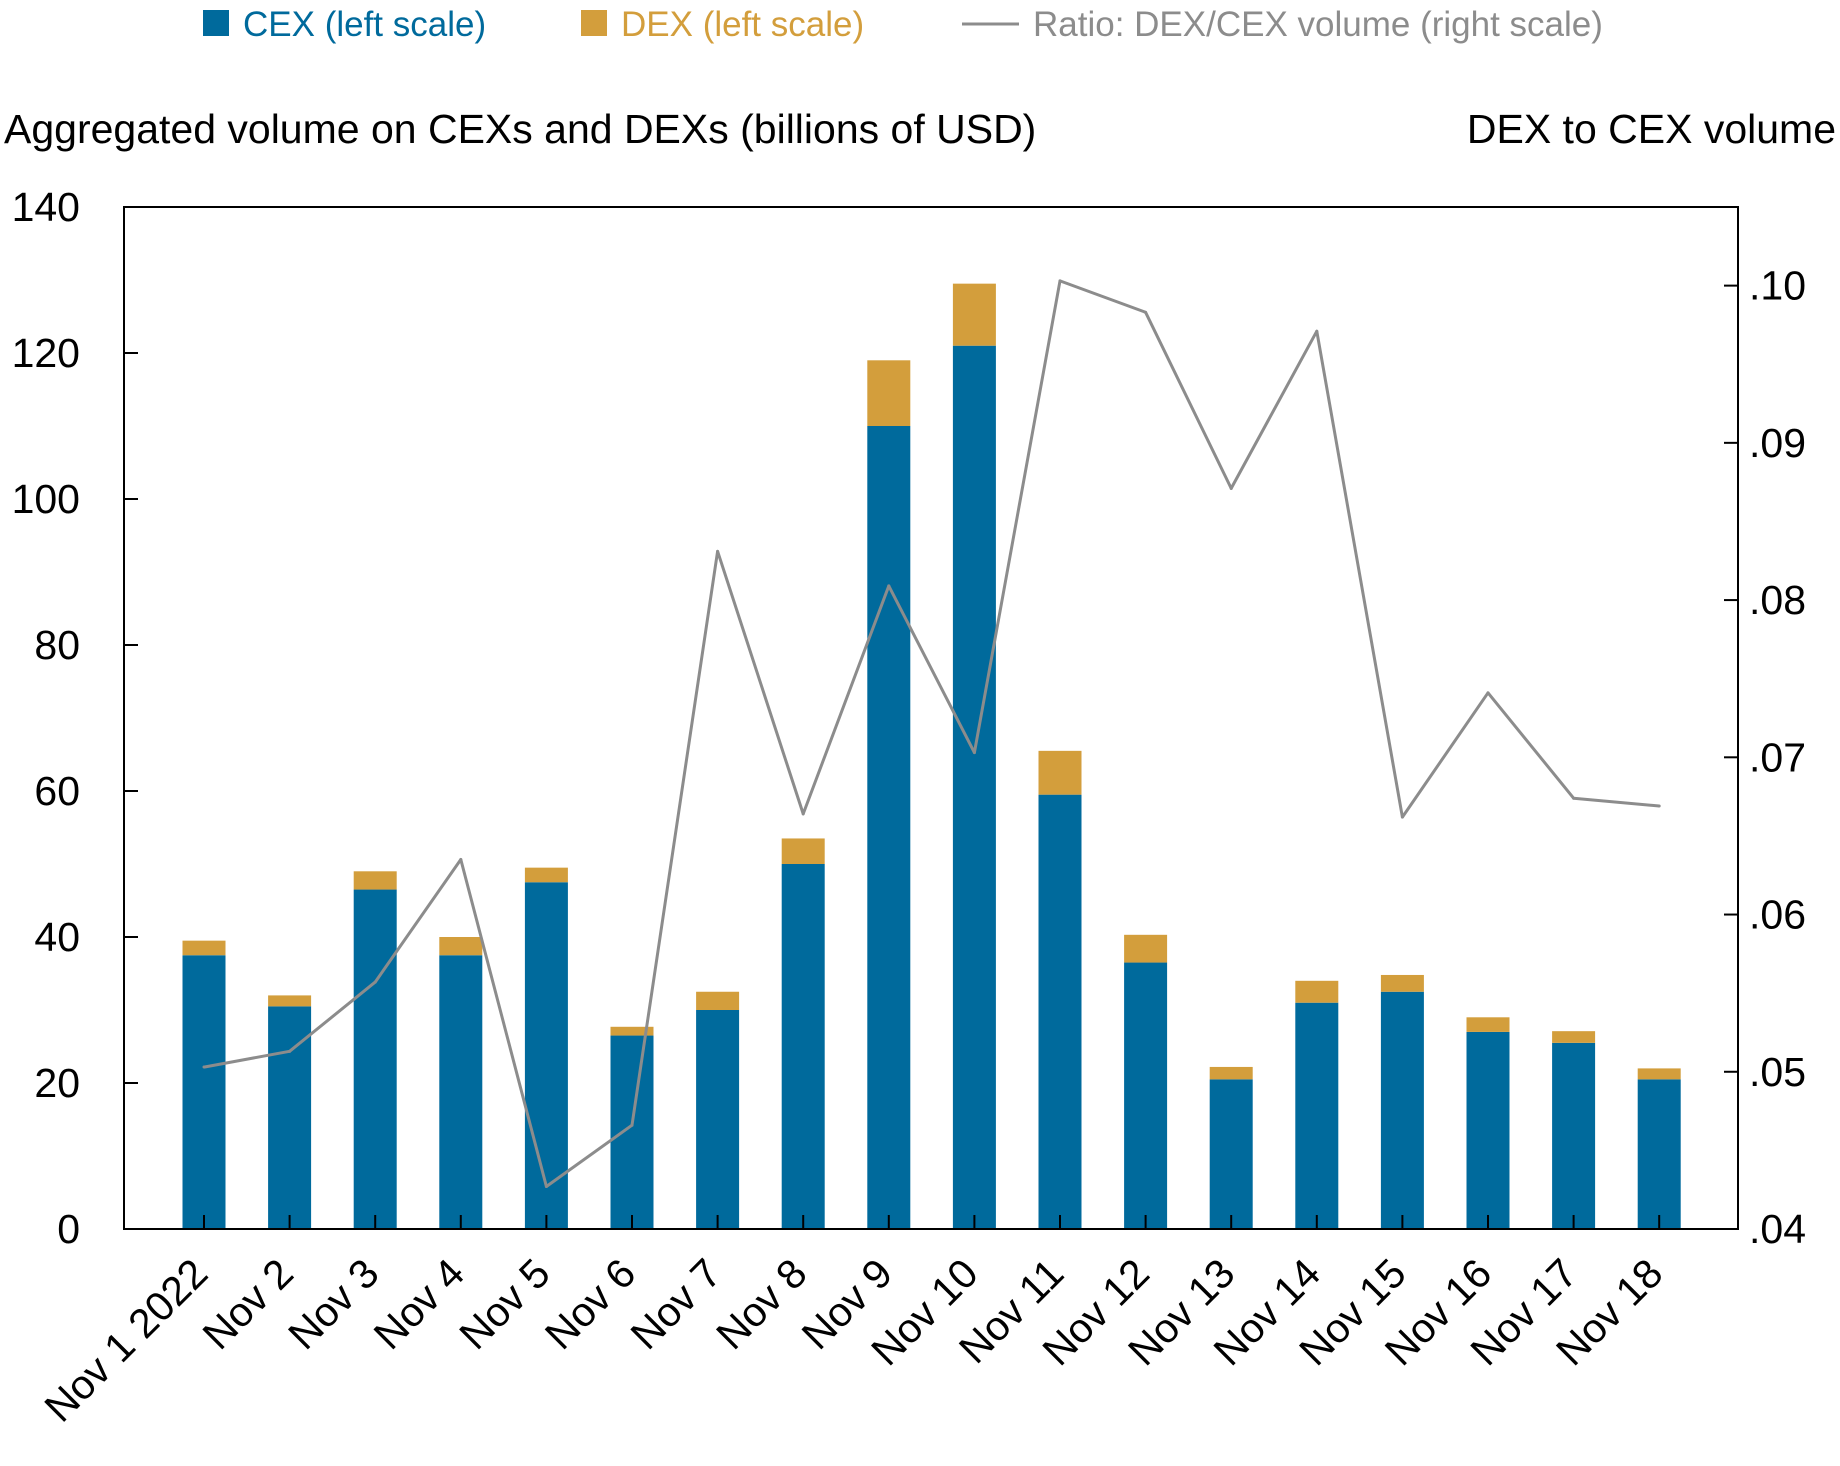 The width and height of the screenshot is (1840, 1466). I want to click on left-tick-label-2: 40, so click(57, 937).